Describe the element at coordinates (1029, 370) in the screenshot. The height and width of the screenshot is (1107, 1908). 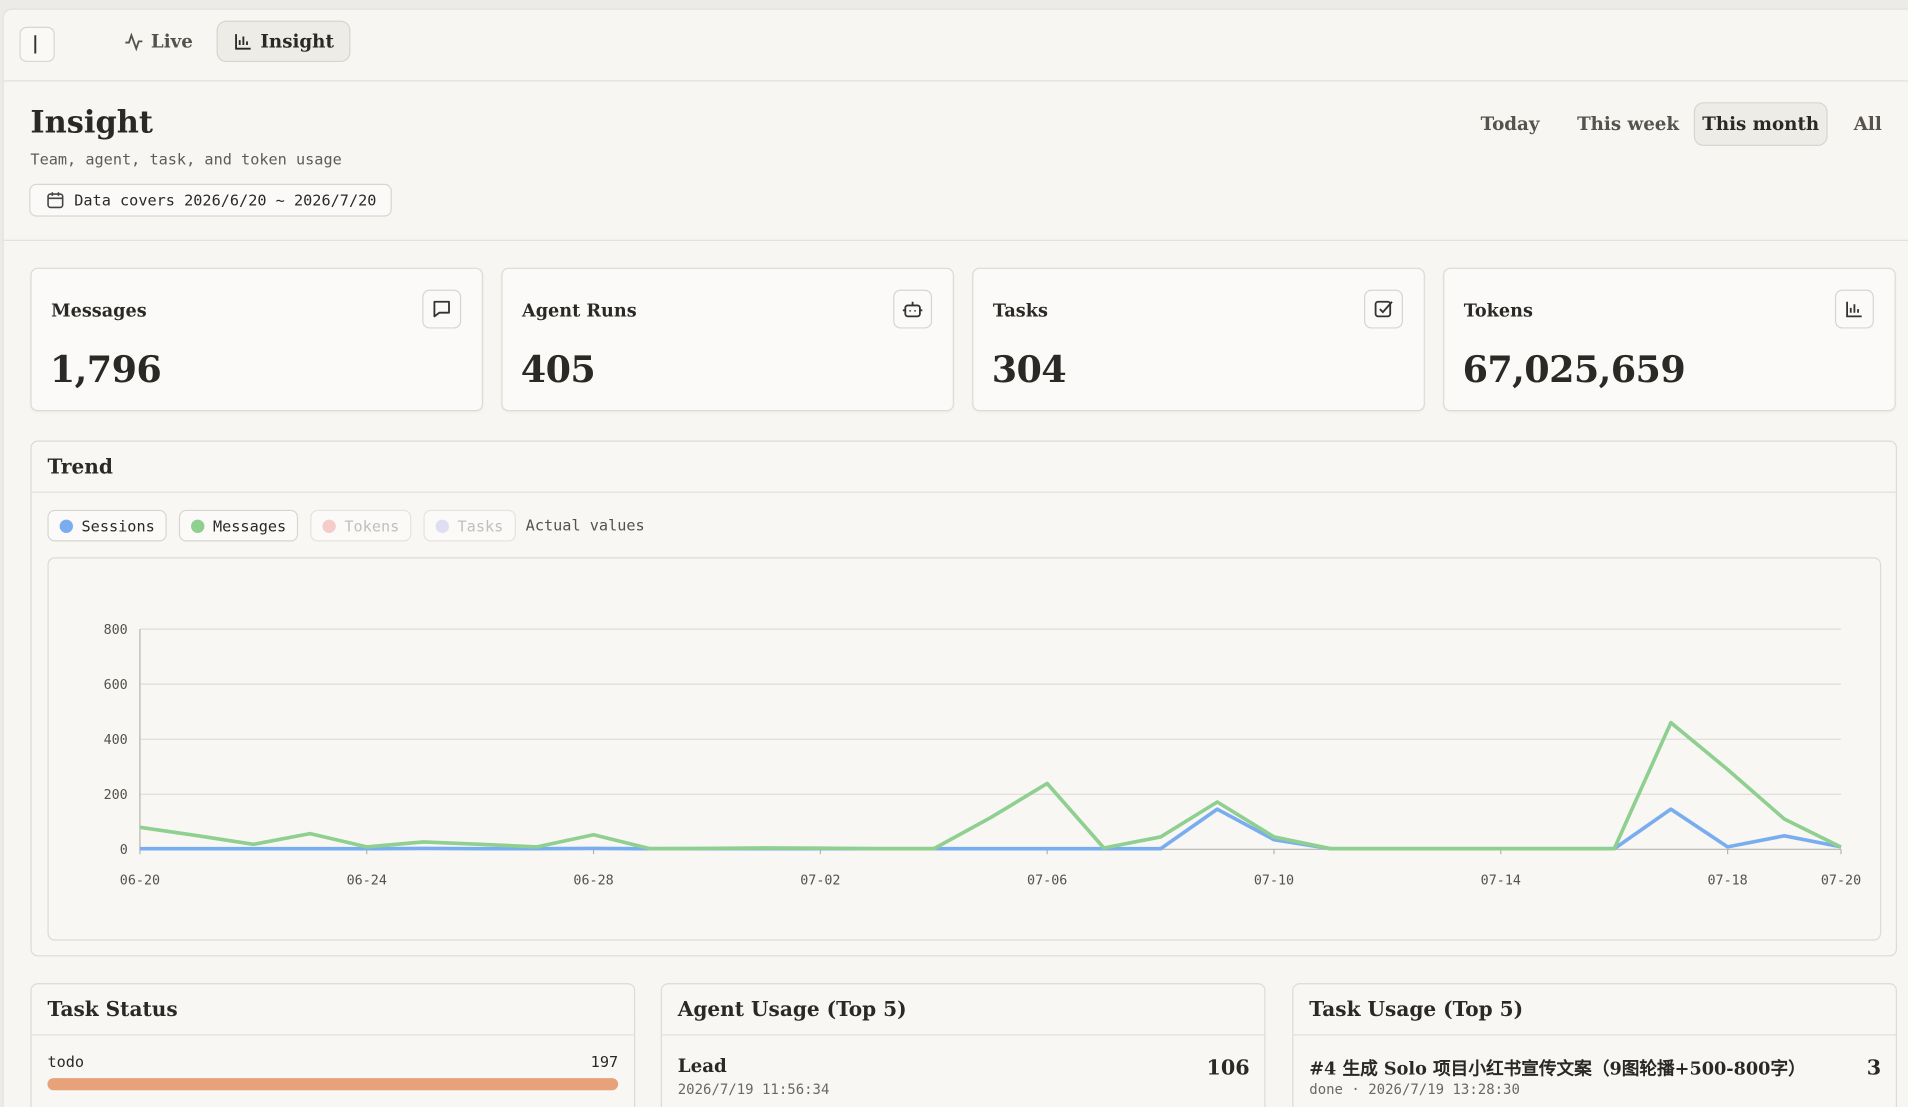
I see `stat-value: 304` at that location.